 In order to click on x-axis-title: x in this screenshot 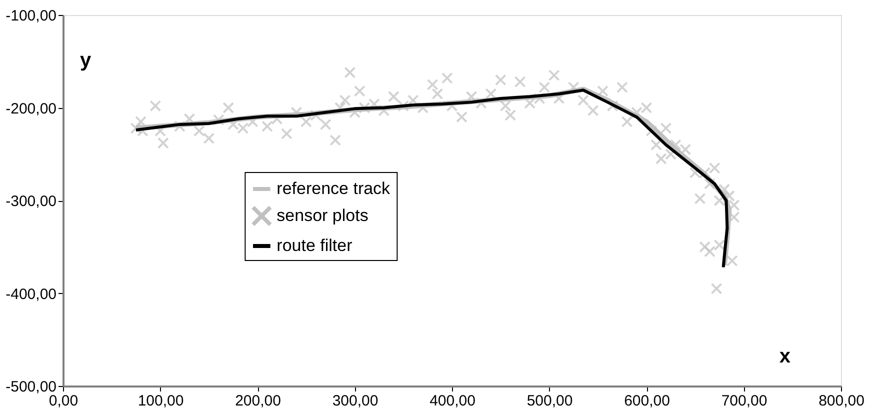, I will do `click(784, 357)`.